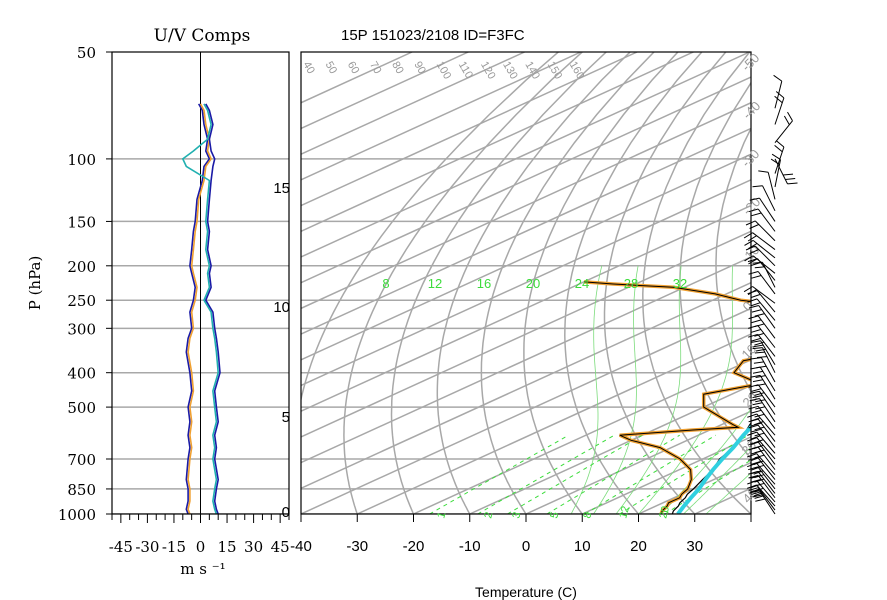 The height and width of the screenshot is (600, 887). I want to click on uv-pressure-tick-label: 250, so click(81, 301).